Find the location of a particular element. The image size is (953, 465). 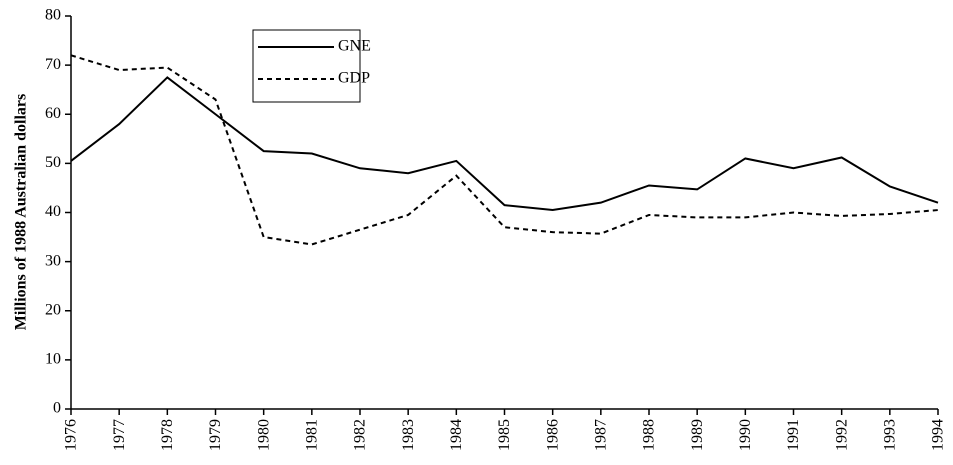

legend-label: GNE is located at coordinates (354, 46).